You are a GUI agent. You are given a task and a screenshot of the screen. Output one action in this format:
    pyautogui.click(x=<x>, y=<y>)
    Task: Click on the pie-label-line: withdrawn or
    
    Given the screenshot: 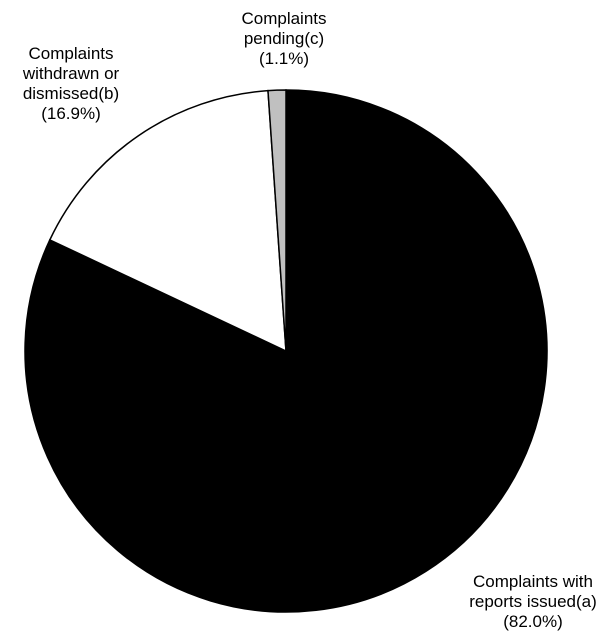 What is the action you would take?
    pyautogui.click(x=71, y=73)
    